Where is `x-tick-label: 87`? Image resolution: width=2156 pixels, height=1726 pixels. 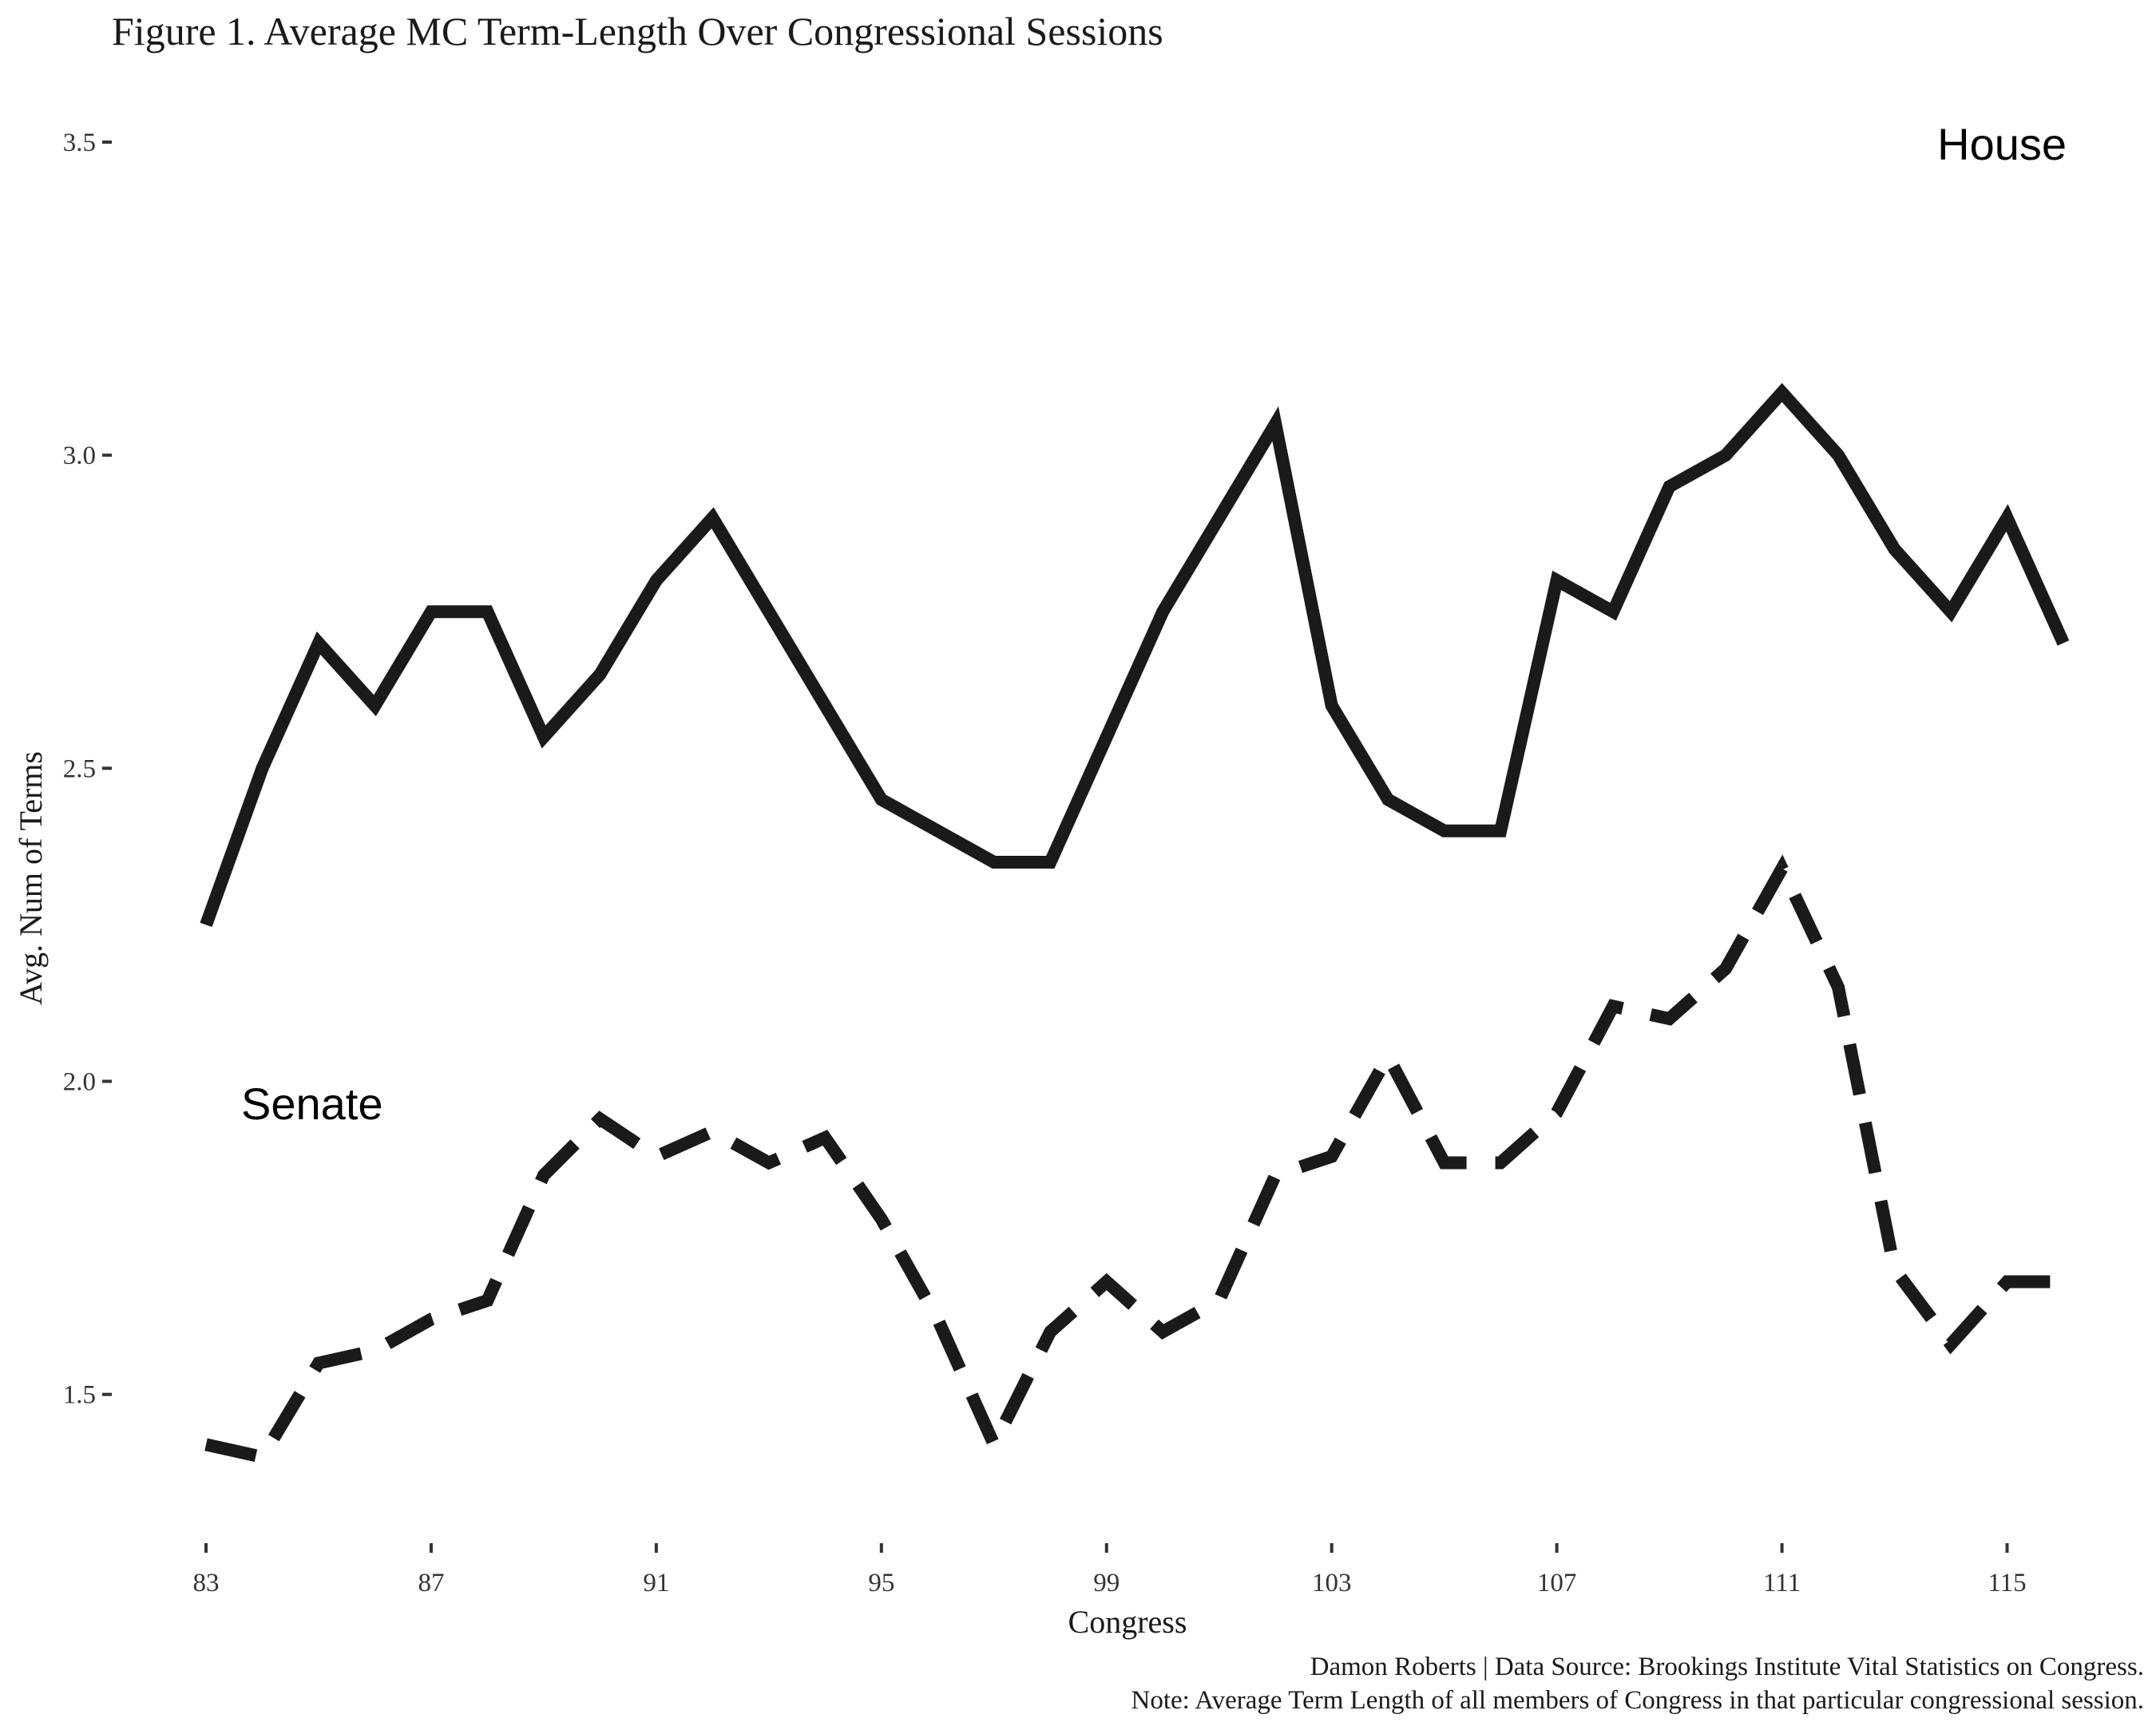 x-tick-label: 87 is located at coordinates (431, 1583).